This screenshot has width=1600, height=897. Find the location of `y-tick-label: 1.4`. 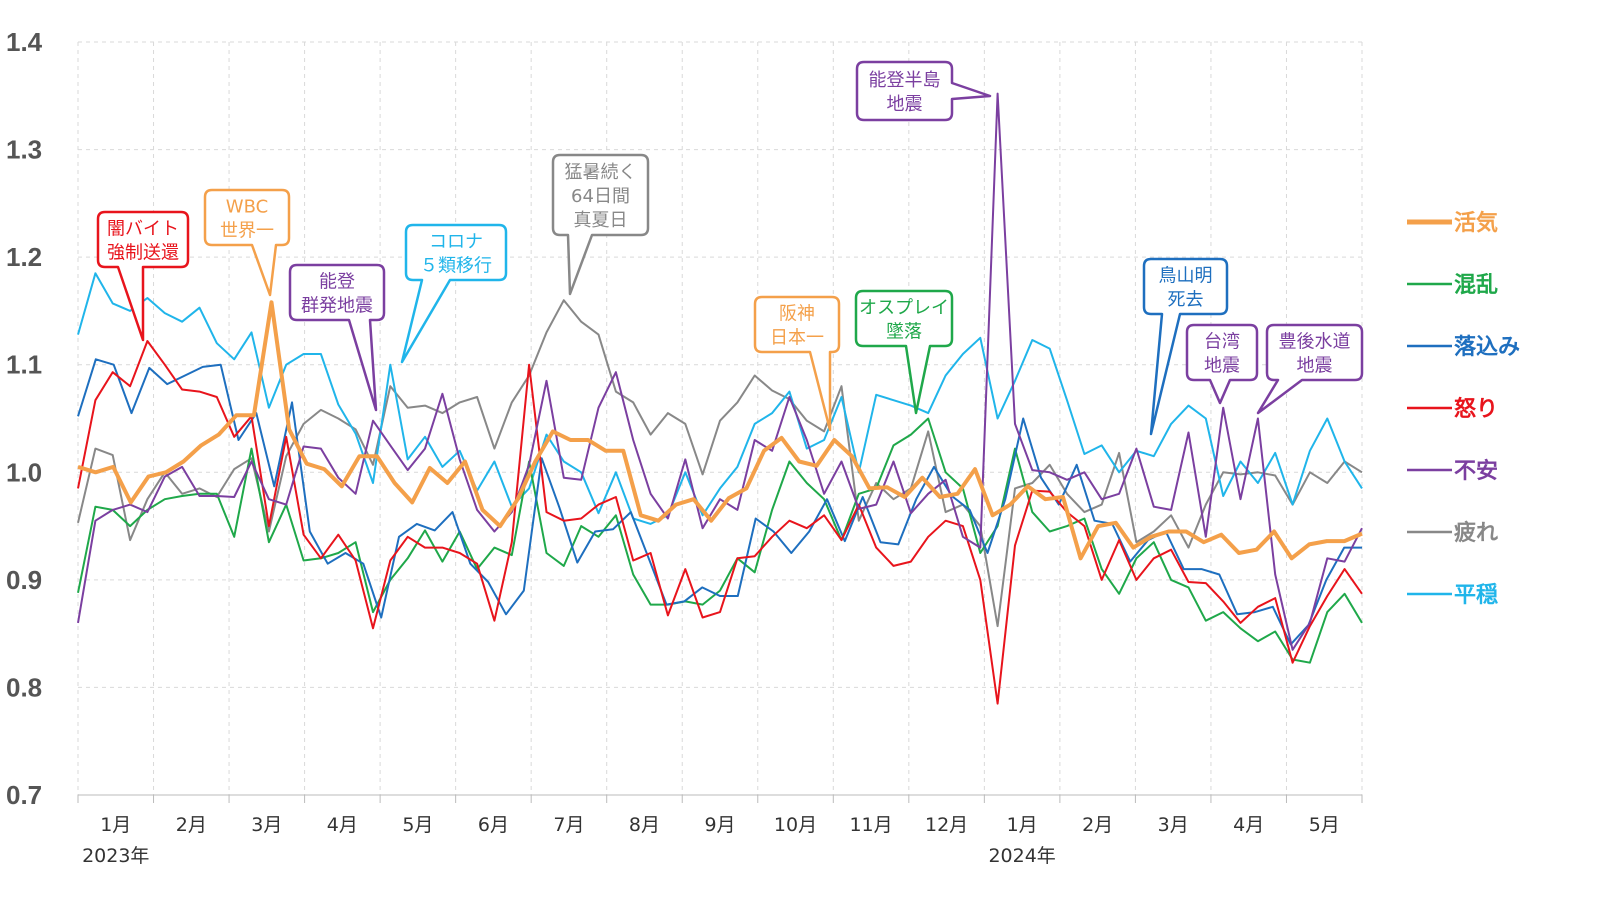

y-tick-label: 1.4 is located at coordinates (24, 42).